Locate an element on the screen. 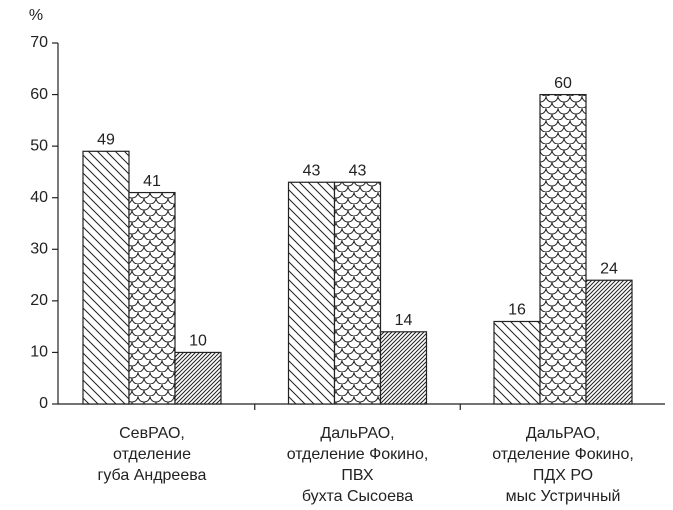 Image resolution: width=673 pixels, height=510 pixels. y-tick-label: 10 is located at coordinates (39, 352).